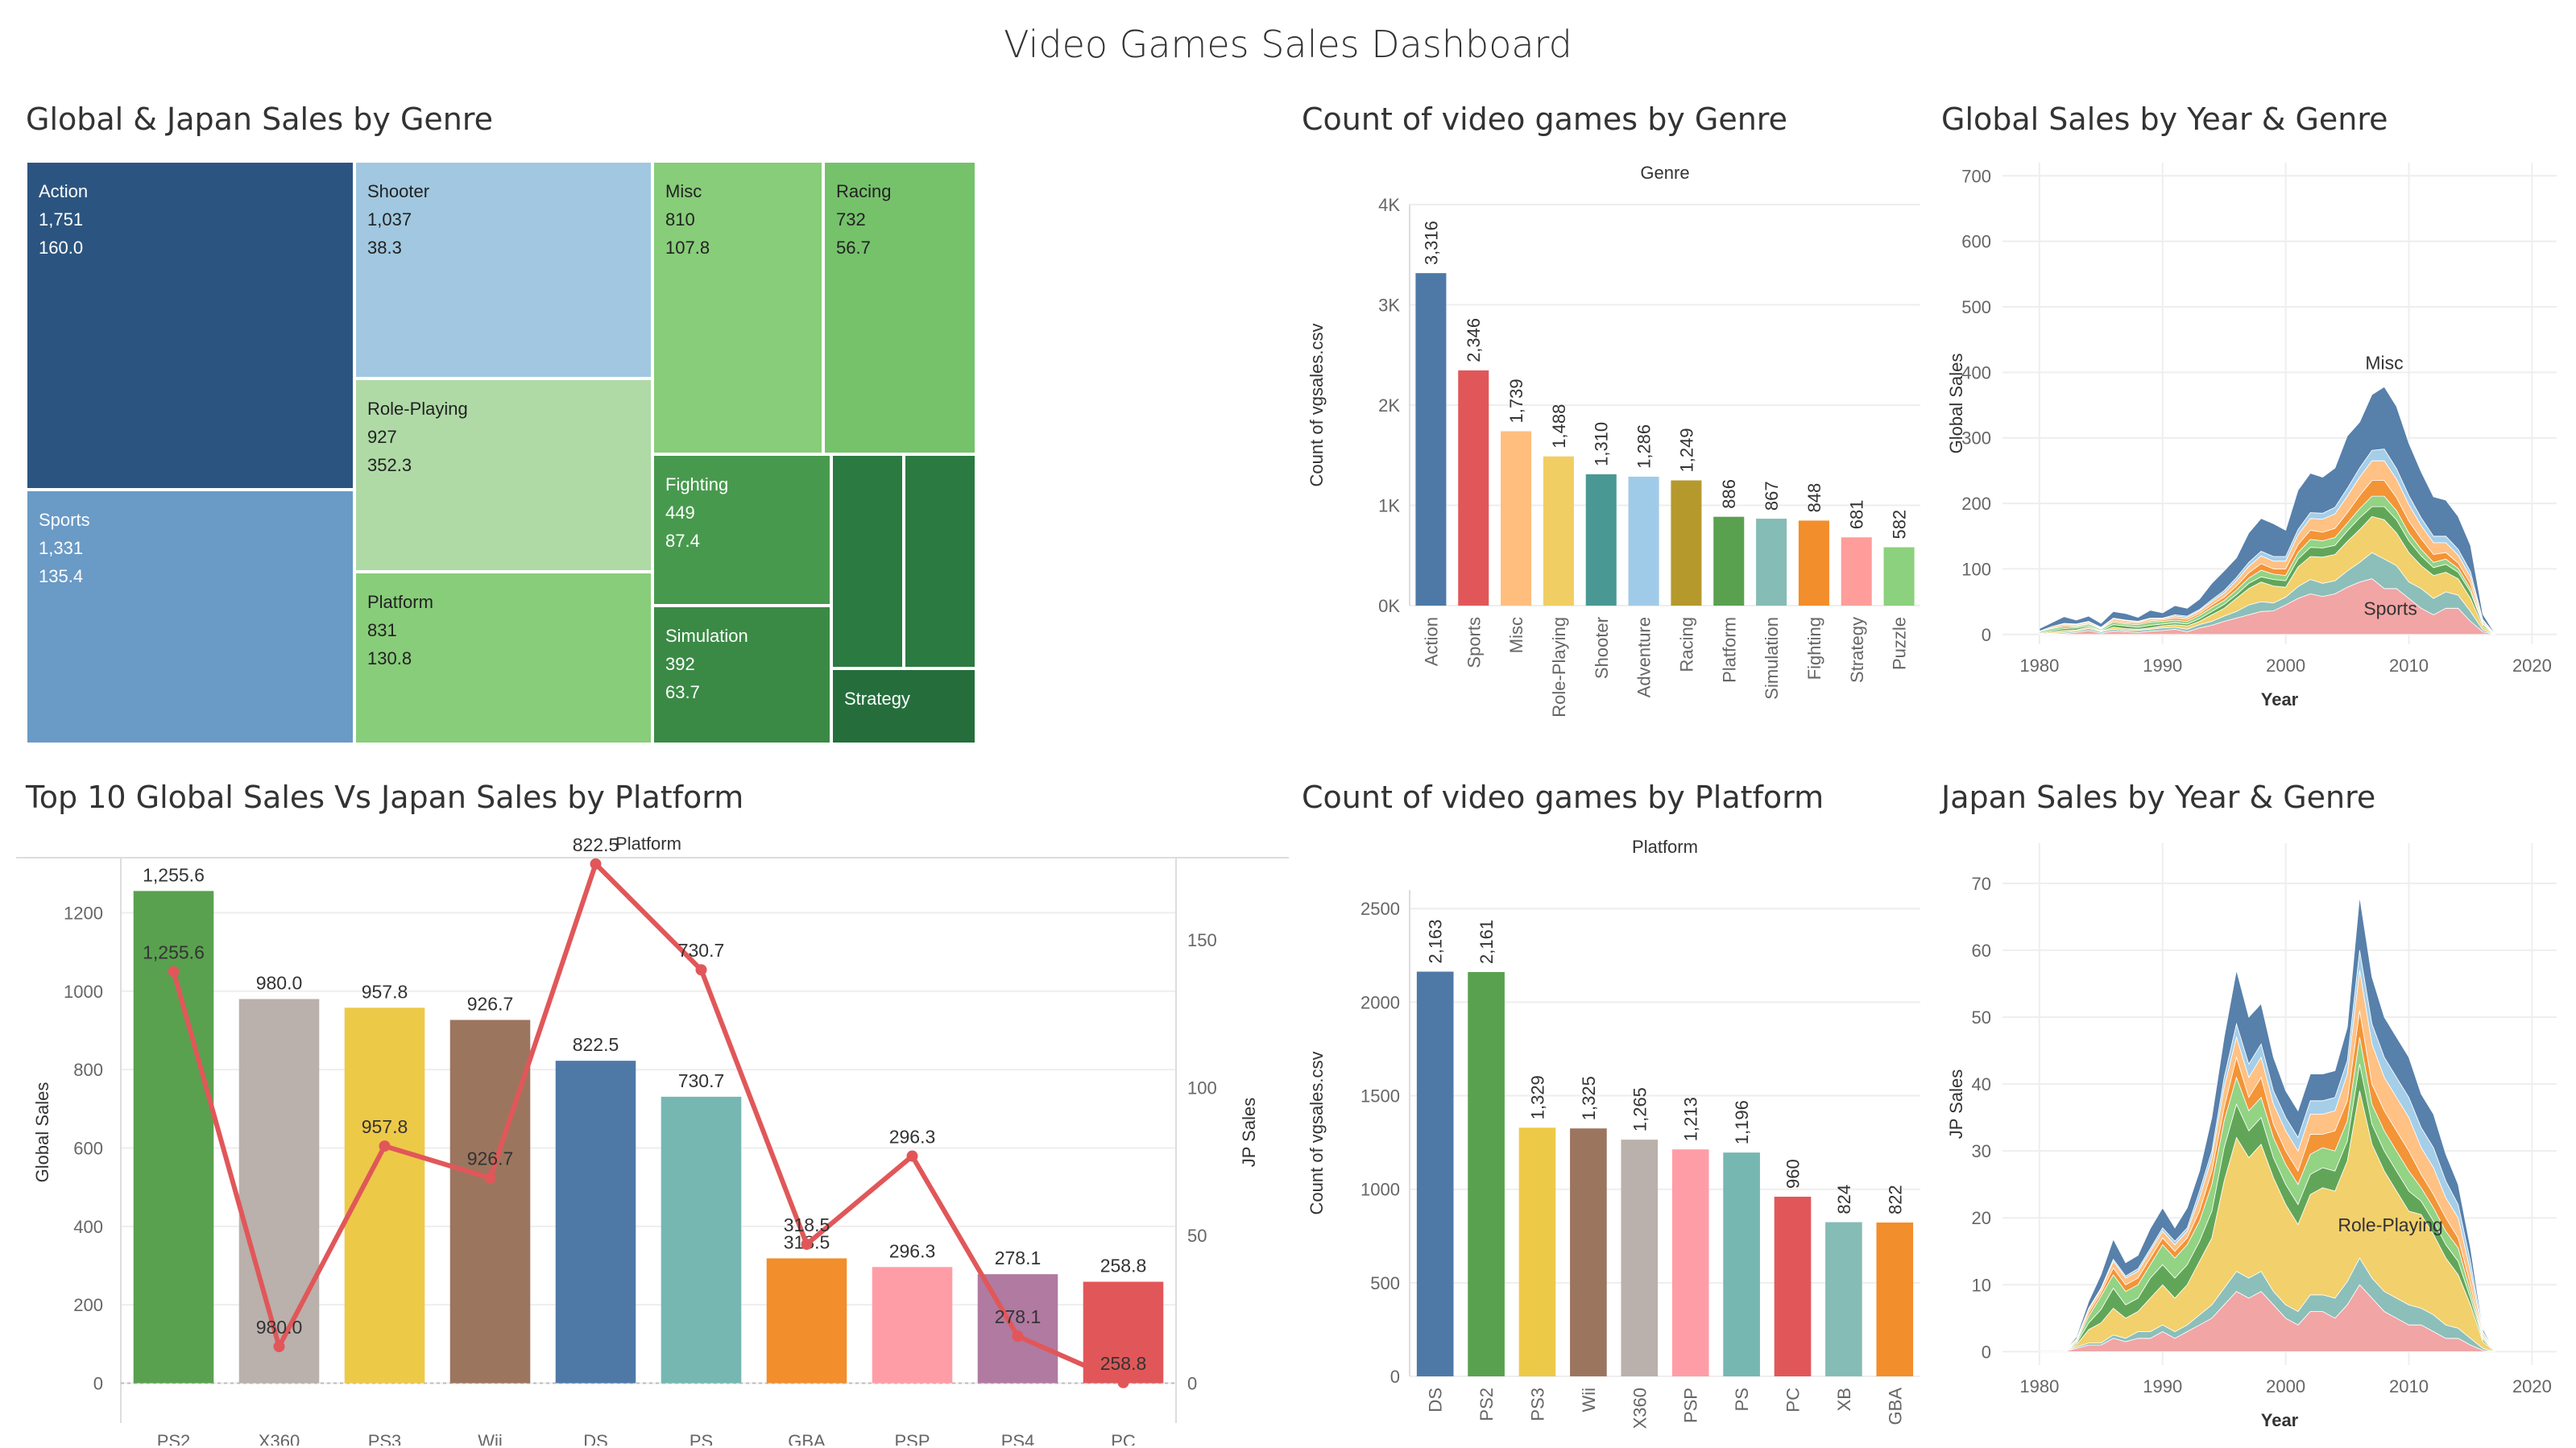  What do you see at coordinates (701, 1080) in the screenshot?
I see `bar-data-label: 730.7` at bounding box center [701, 1080].